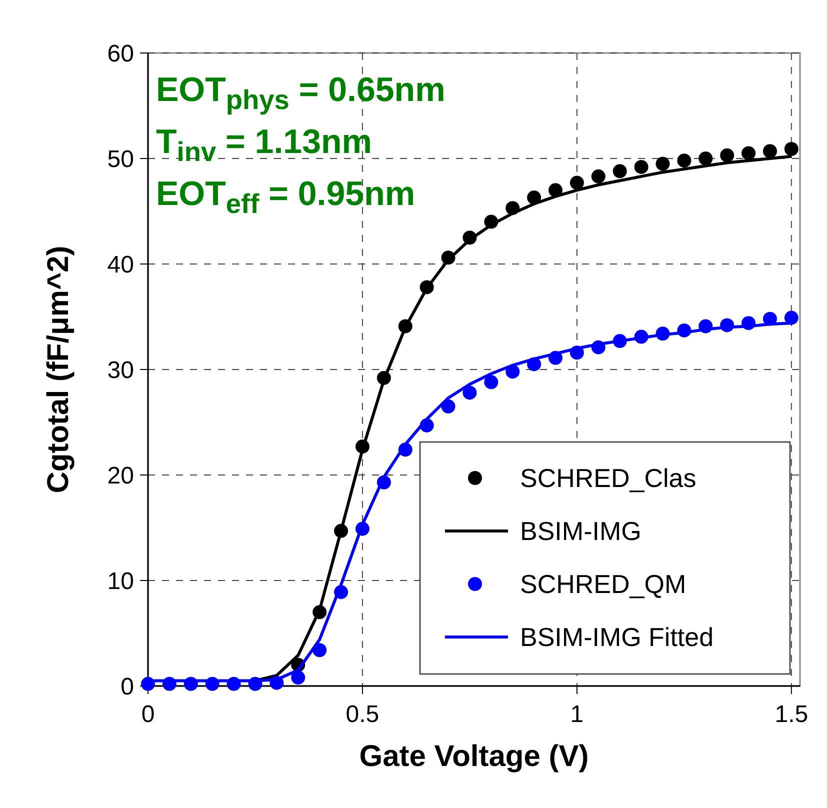  Describe the element at coordinates (474, 756) in the screenshot. I see `x-axis-title: Gate Voltage (V)` at that location.